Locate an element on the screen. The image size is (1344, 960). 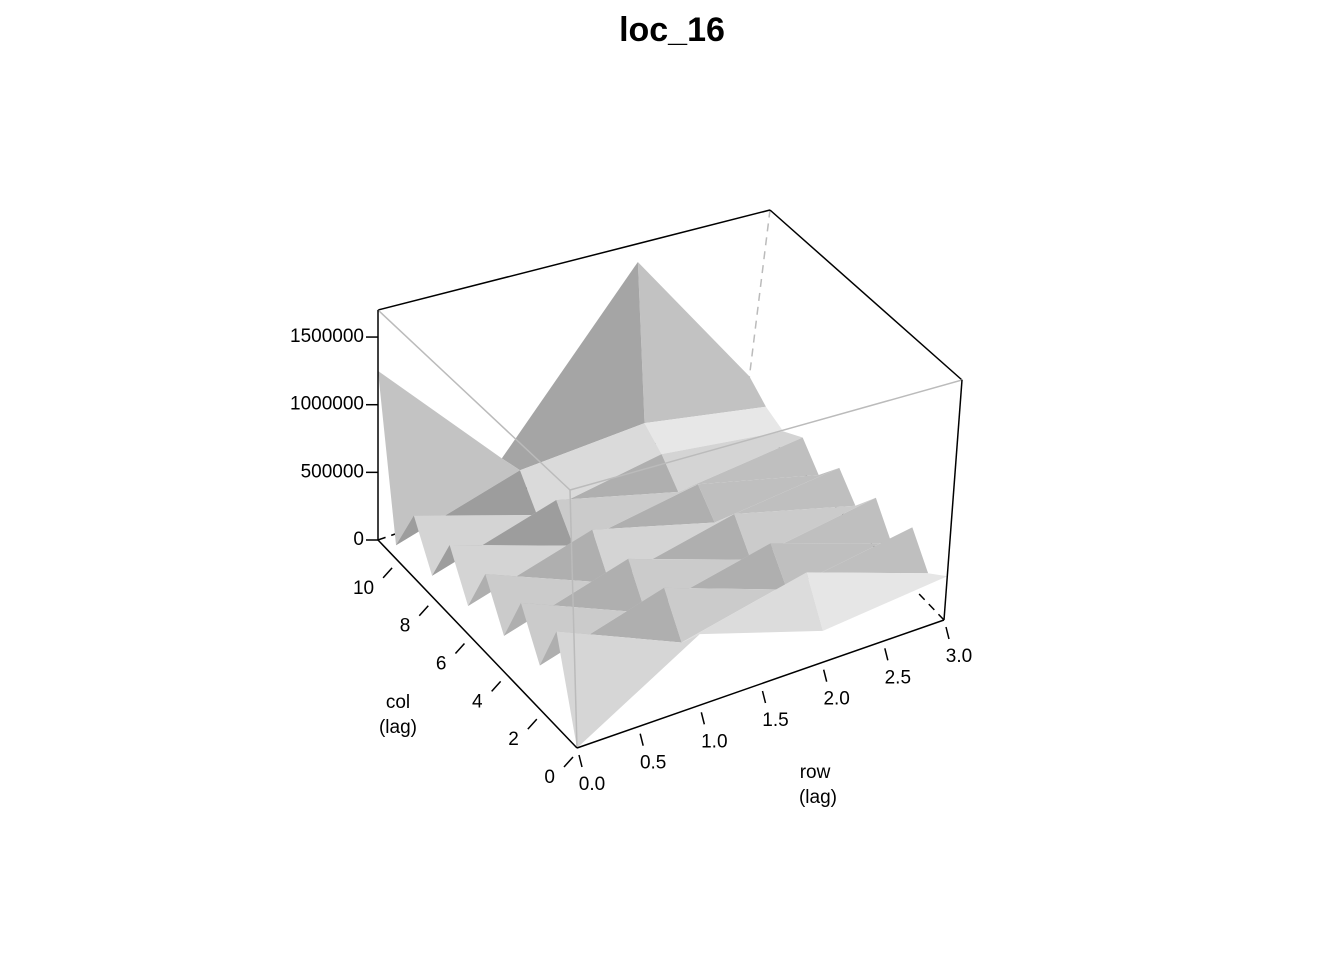
y-axis-label: col is located at coordinates (398, 702).